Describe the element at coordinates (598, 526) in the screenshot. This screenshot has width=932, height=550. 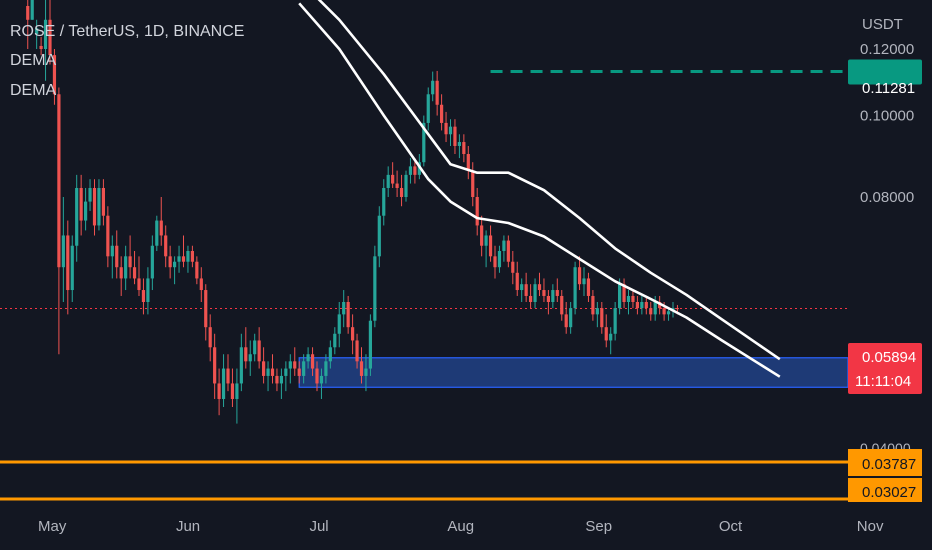
I see `time-axis-tick: Sep` at that location.